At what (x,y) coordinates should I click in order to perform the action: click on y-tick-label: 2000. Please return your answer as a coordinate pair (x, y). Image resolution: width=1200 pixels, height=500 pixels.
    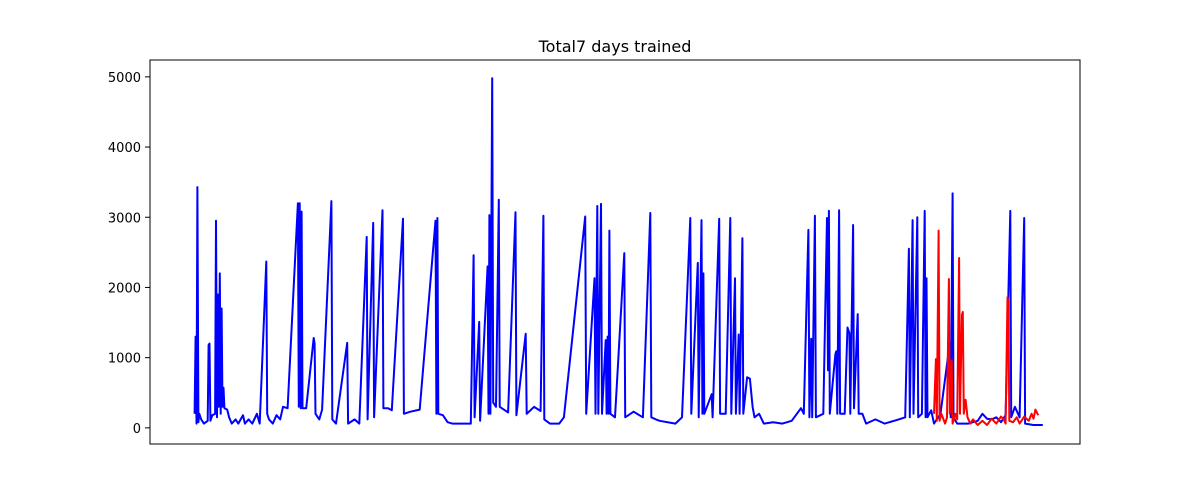
    Looking at the image, I should click on (124, 288).